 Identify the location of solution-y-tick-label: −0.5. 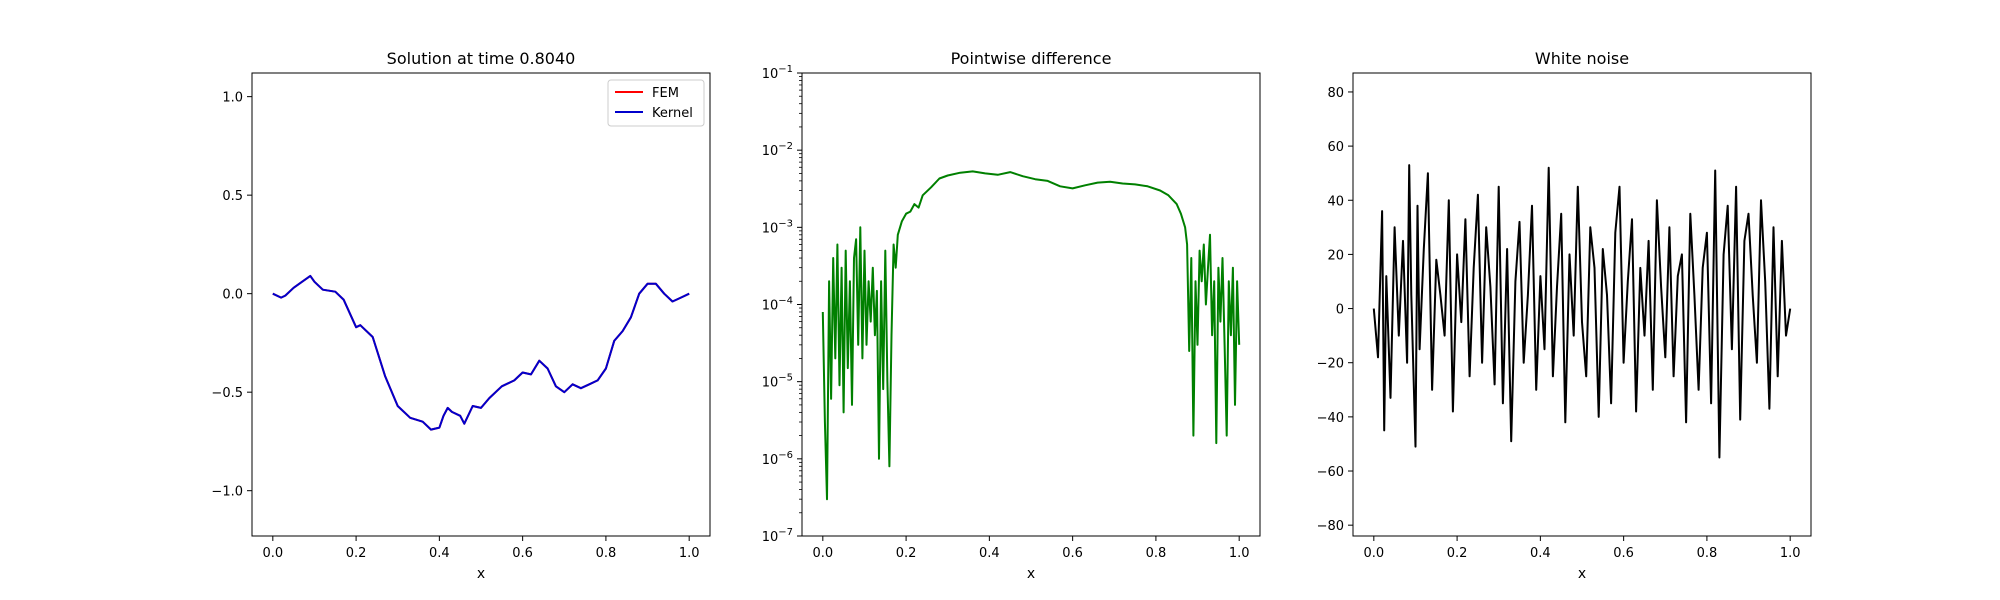
(227, 393).